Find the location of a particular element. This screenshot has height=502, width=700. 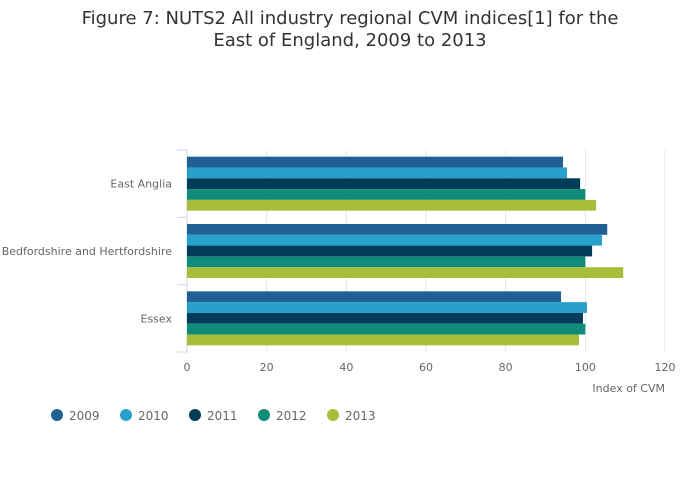

legend-label: 2012 is located at coordinates (291, 416).